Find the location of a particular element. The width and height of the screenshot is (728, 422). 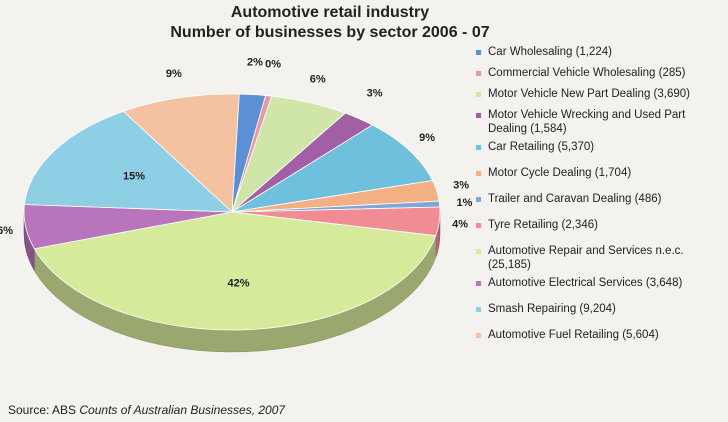

legend-item: Automotive Fuel Retailing (5,604) is located at coordinates (597, 335).